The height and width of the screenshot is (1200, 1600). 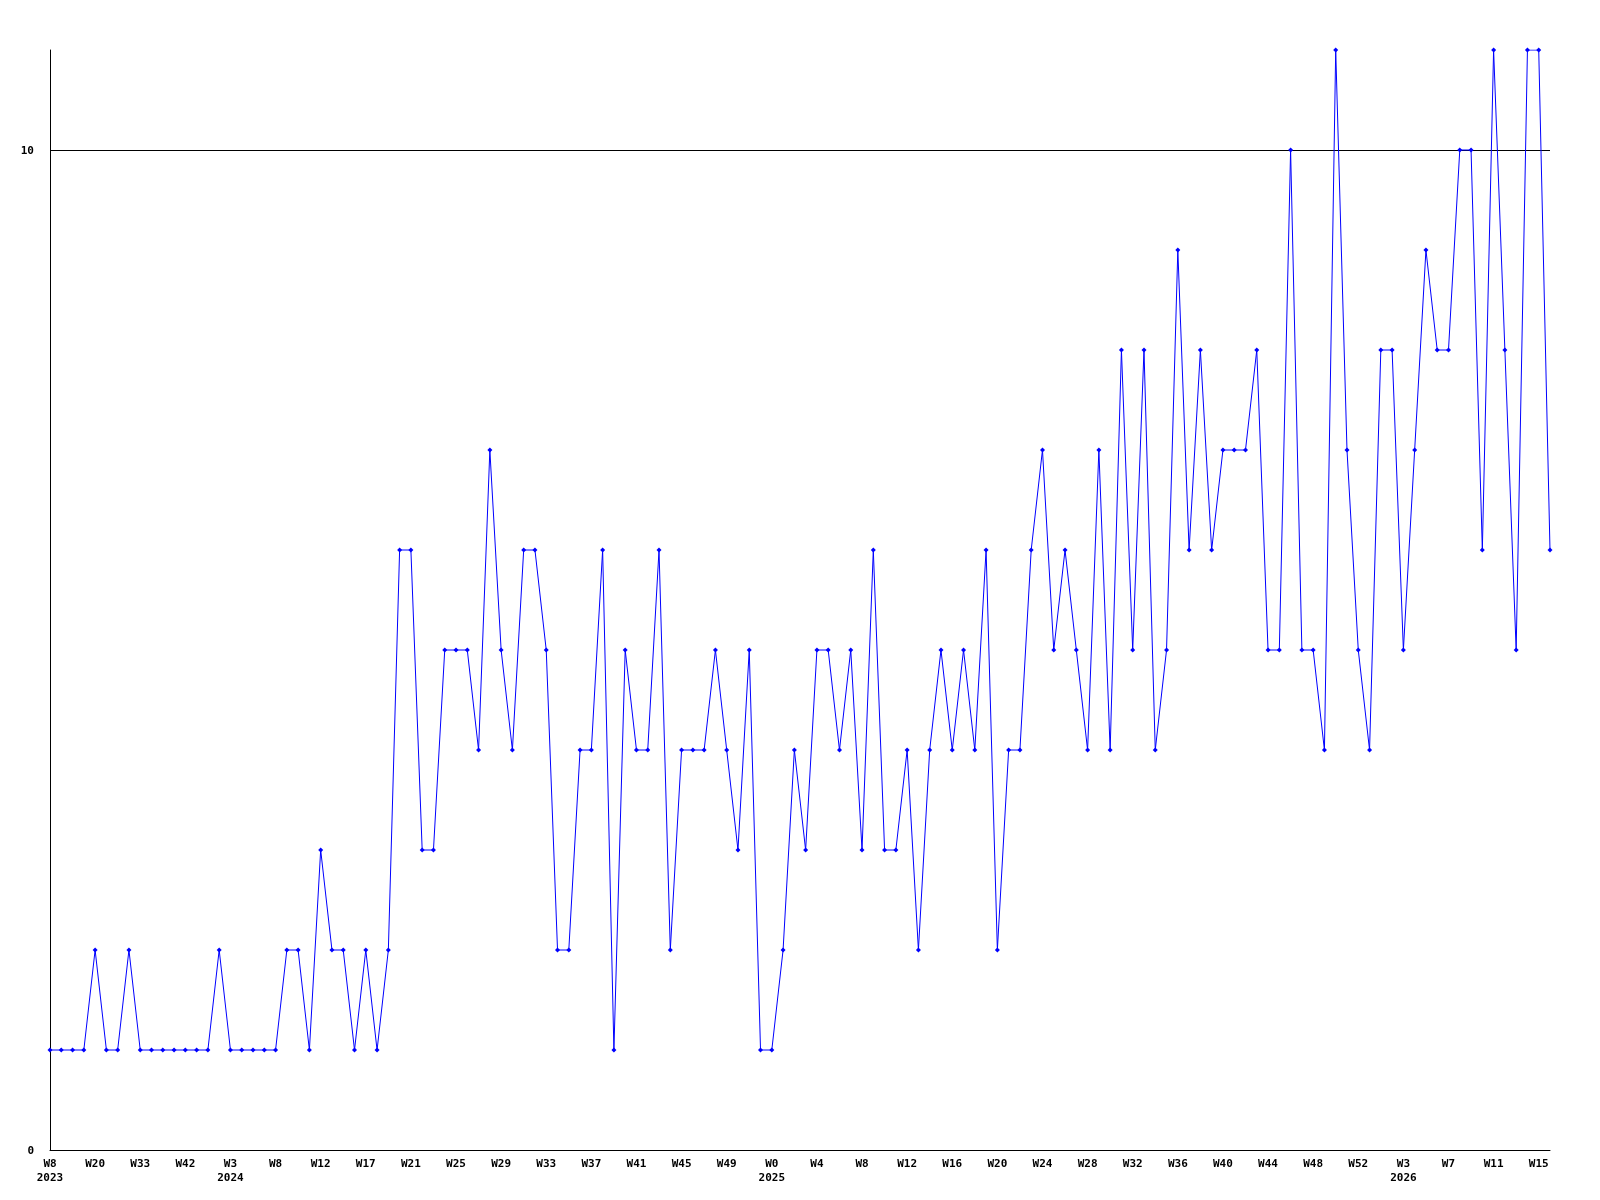 What do you see at coordinates (1448, 1163) in the screenshot?
I see `x-tick-label: W7` at bounding box center [1448, 1163].